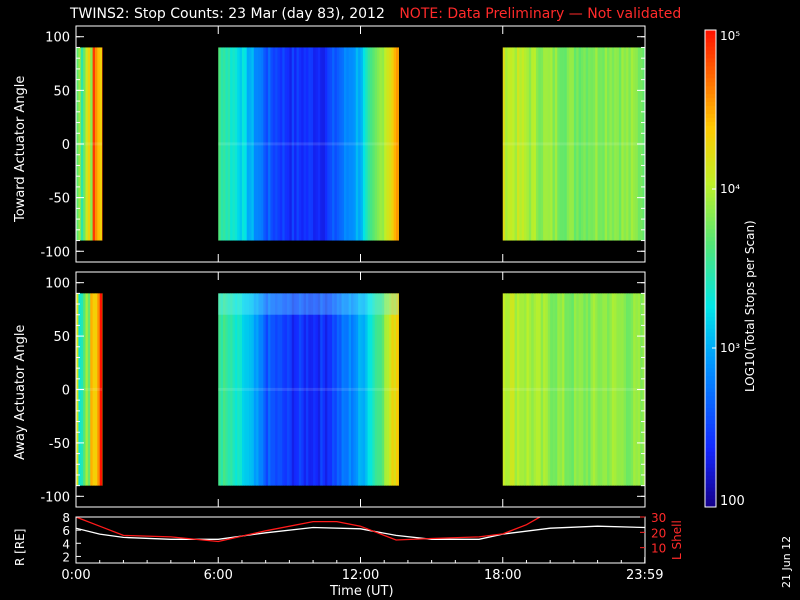 Image resolution: width=800 pixels, height=600 pixels. I want to click on colorbar-tick-label: 100, so click(732, 501).